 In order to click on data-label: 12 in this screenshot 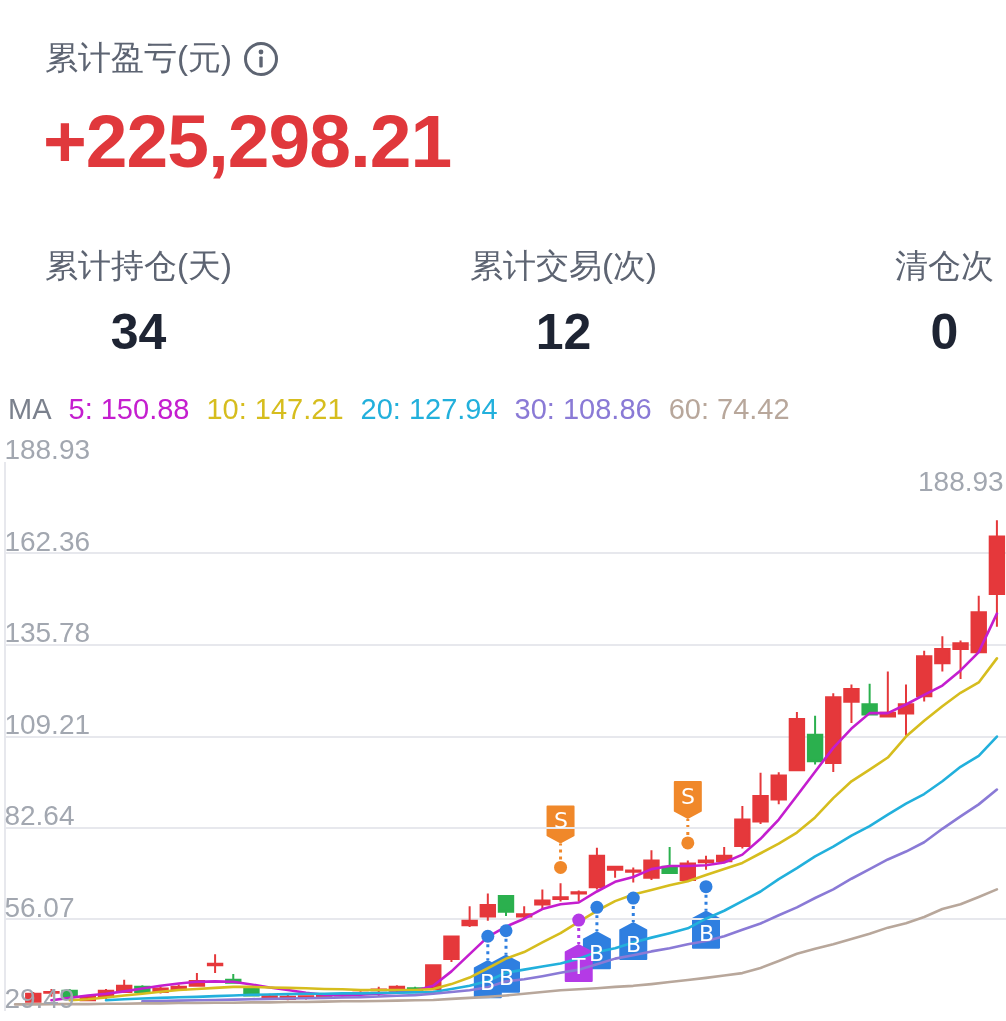, I will do `click(563, 332)`.